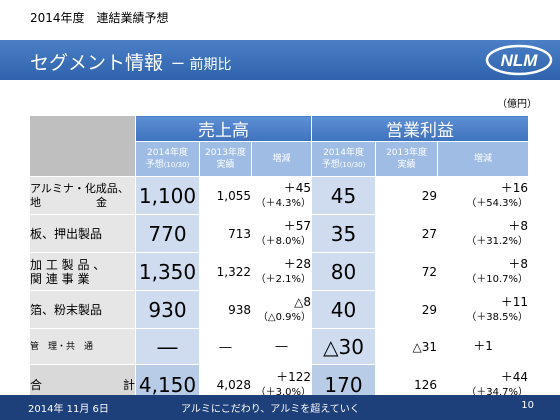  What do you see at coordinates (344, 271) in the screenshot?
I see `profit-forecast-cell: 80` at bounding box center [344, 271].